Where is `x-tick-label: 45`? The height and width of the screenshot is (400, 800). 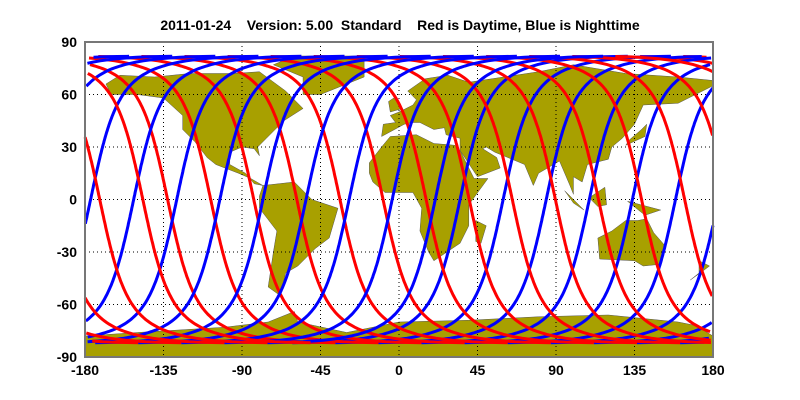 x-tick-label: 45 is located at coordinates (478, 370).